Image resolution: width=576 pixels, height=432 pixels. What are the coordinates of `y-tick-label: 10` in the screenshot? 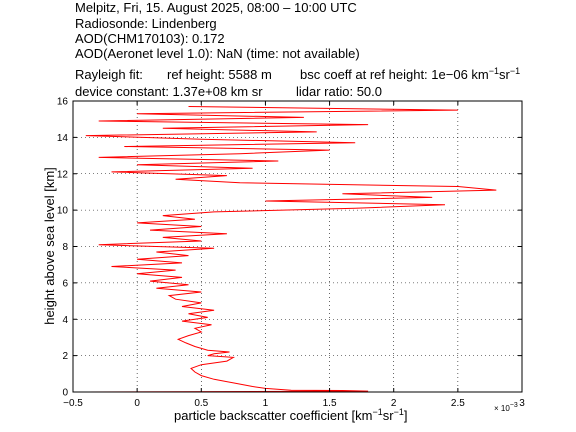 It's located at (63, 211).